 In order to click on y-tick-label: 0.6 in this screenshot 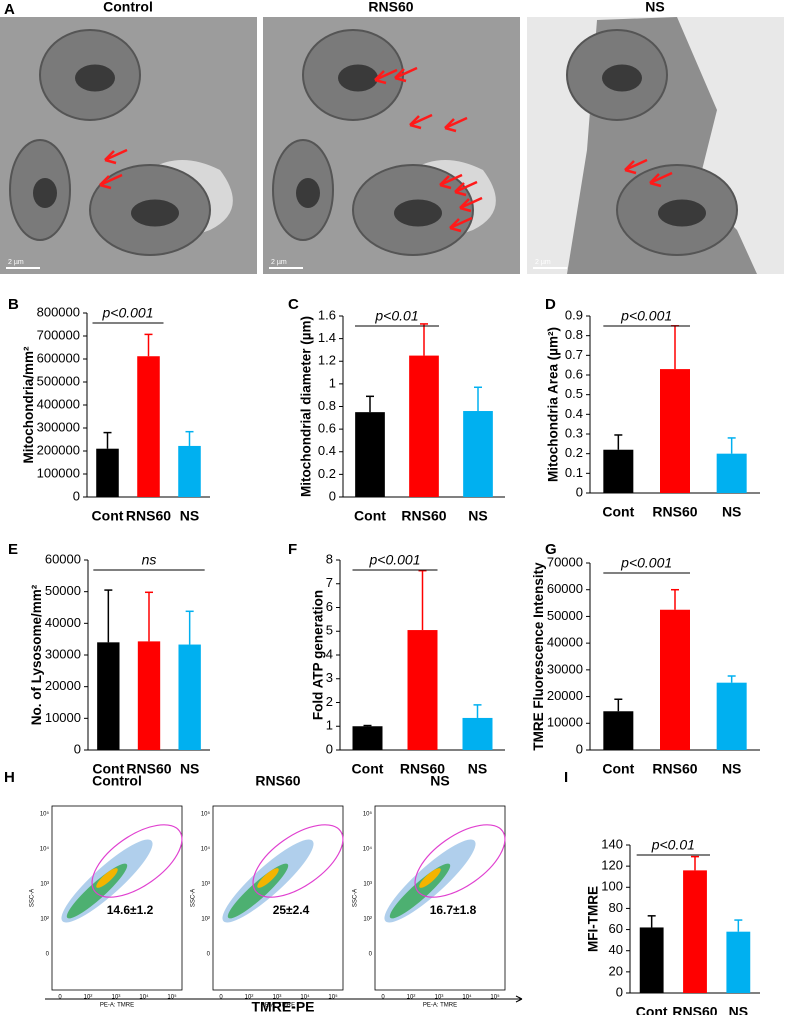, I will do `click(574, 373)`.